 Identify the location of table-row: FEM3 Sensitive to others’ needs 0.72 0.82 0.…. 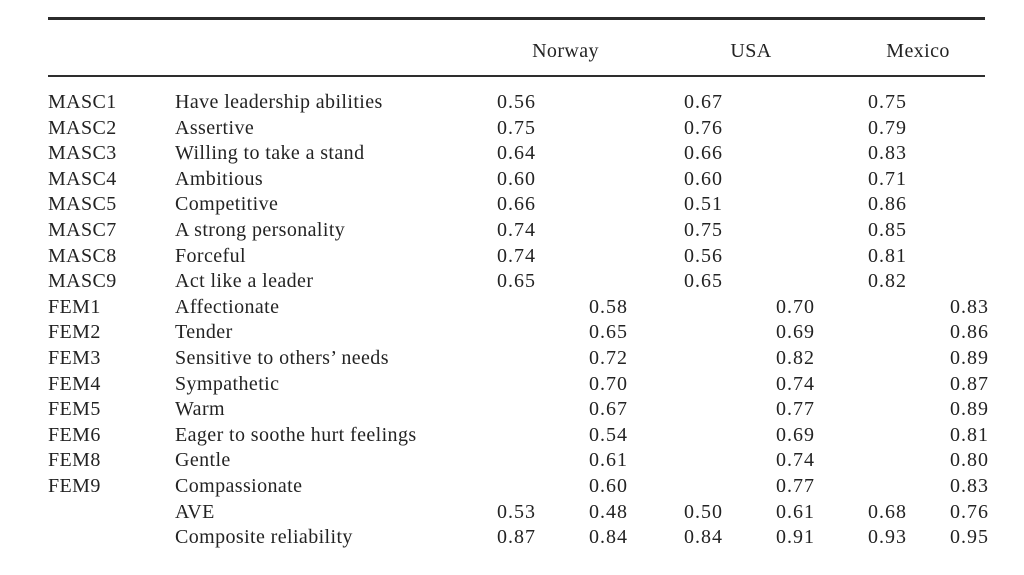
(518, 359).